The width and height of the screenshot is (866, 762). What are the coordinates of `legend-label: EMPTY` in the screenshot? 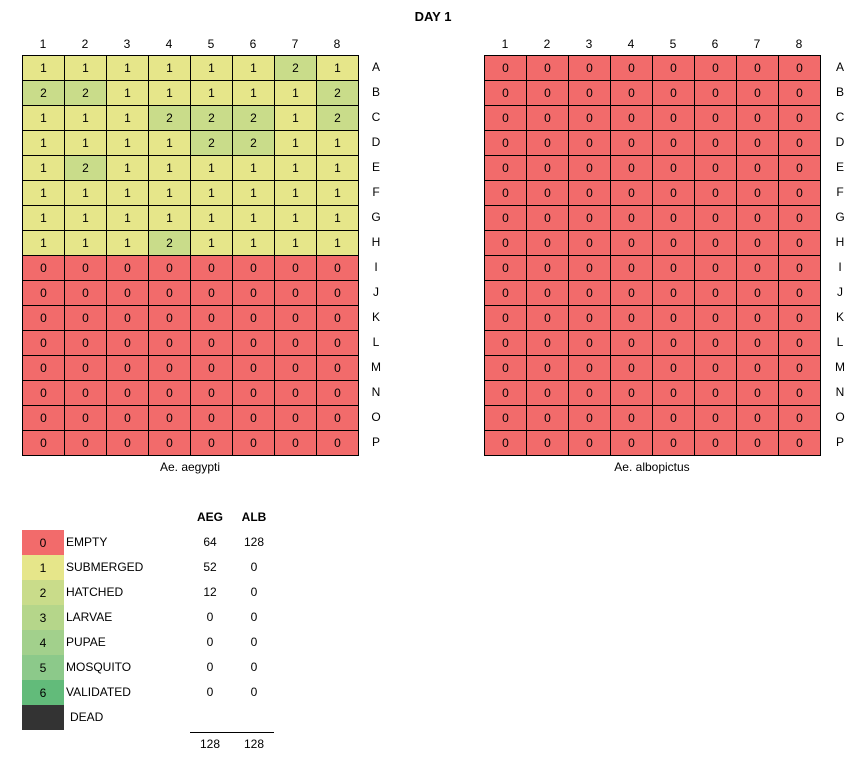 It's located at (87, 542).